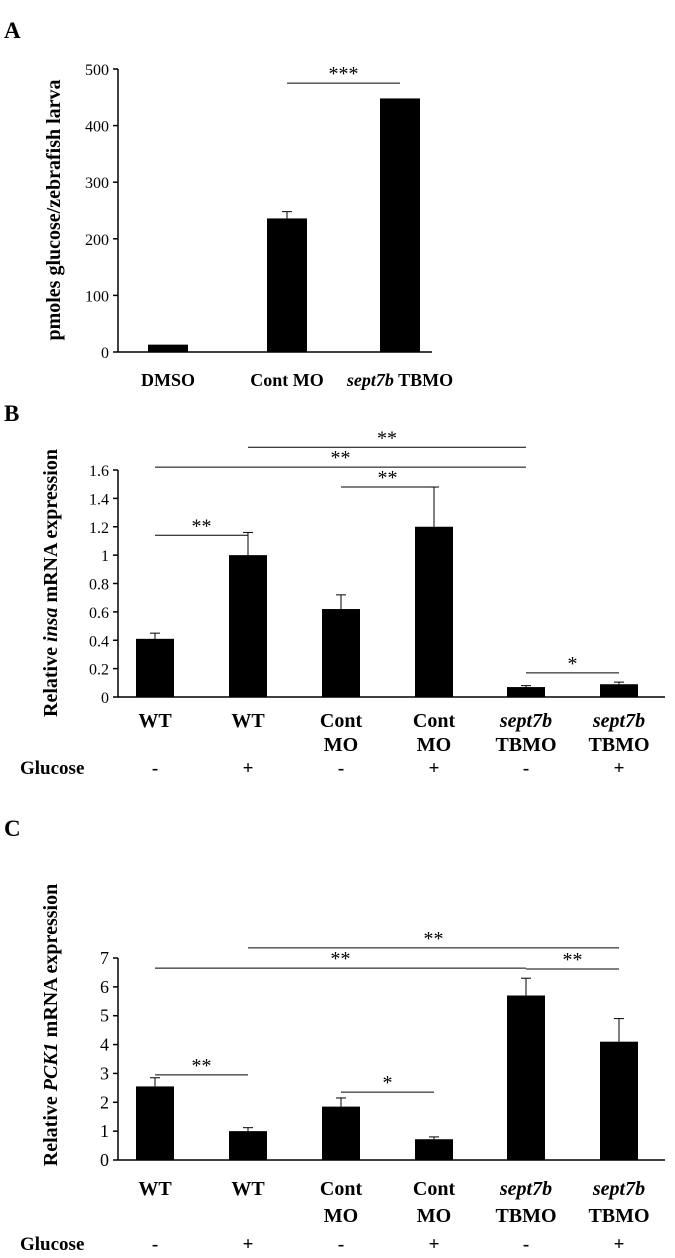  I want to click on y-tick-label: 3, so click(104, 1073).